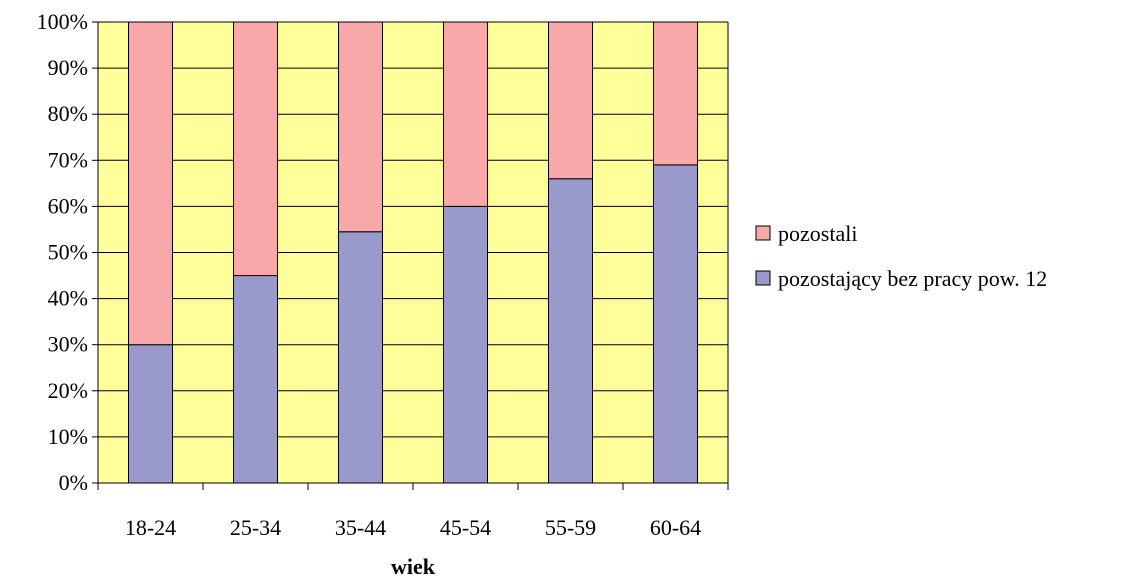 The width and height of the screenshot is (1136, 587). Describe the element at coordinates (413, 566) in the screenshot. I see `x-axis-title: wiek` at that location.